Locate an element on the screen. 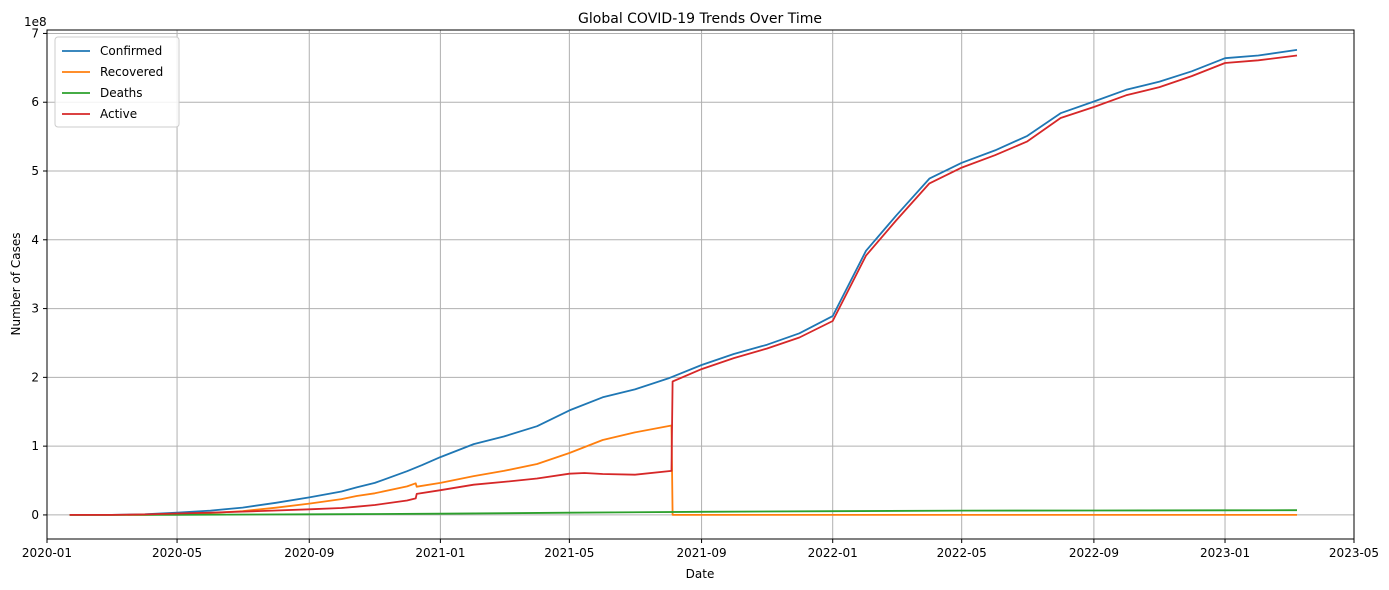 The width and height of the screenshot is (1389, 590). y-axis-ticks: 0 1 2 3 4 5 6 7 is located at coordinates (39, 274).